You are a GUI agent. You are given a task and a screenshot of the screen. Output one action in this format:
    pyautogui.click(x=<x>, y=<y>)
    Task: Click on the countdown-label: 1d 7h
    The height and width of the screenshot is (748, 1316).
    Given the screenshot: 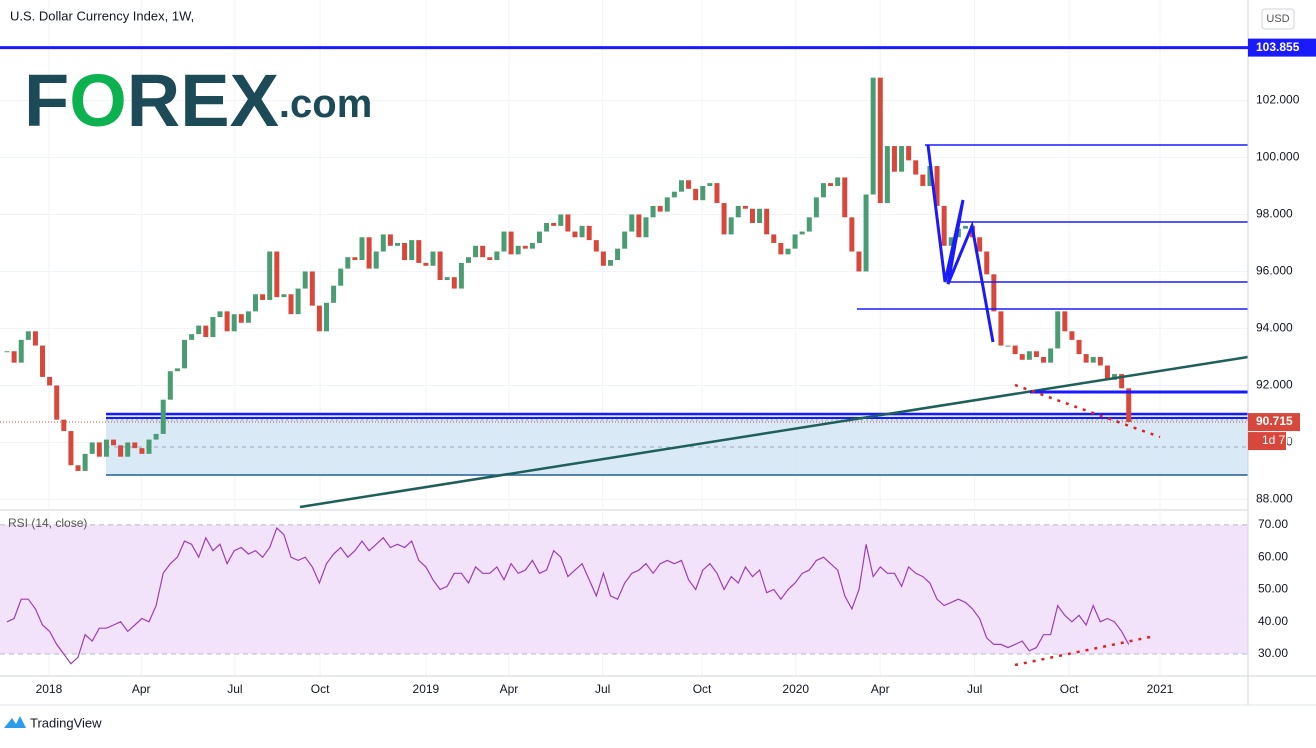 What is the action you would take?
    pyautogui.click(x=1277, y=440)
    